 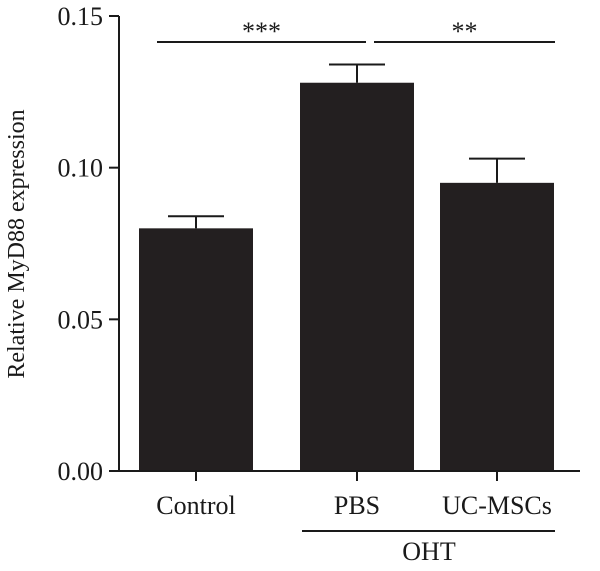 What do you see at coordinates (89, 244) in the screenshot?
I see `y-axis: 0.00 0.05 0.10 0.15` at bounding box center [89, 244].